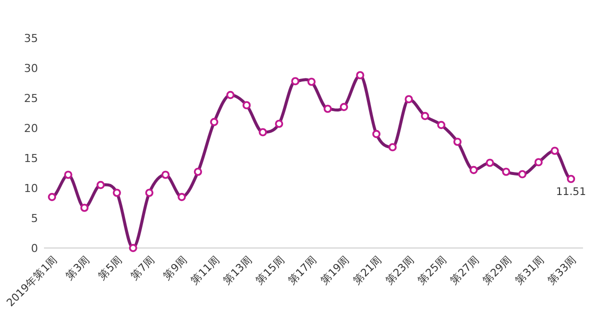 Image resolution: width=600 pixels, height=315 pixels. What do you see at coordinates (34, 218) in the screenshot?
I see `y-tick-label: 5` at bounding box center [34, 218].